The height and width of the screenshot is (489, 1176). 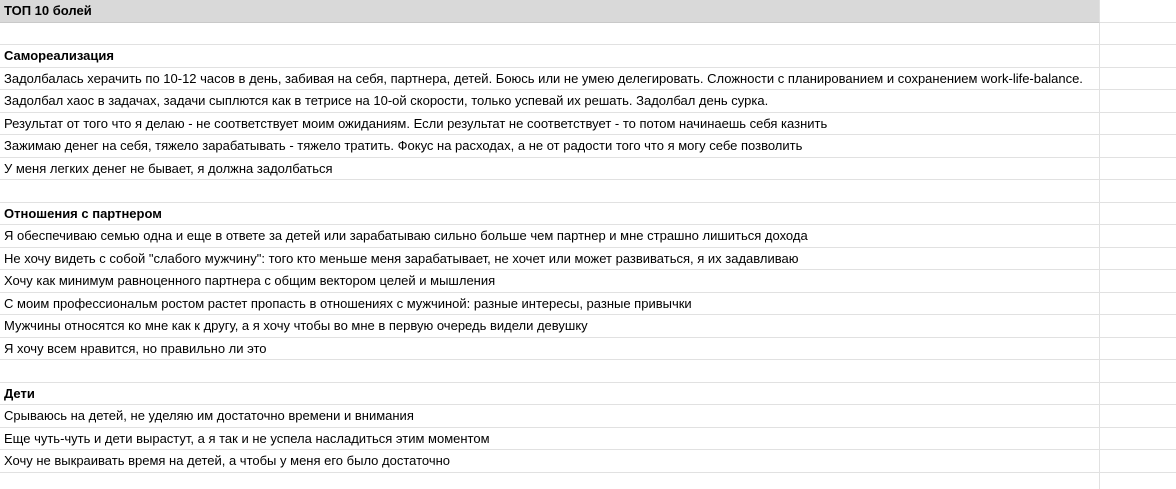 I want to click on cell-main: Отношения с партнером, so click(x=550, y=213).